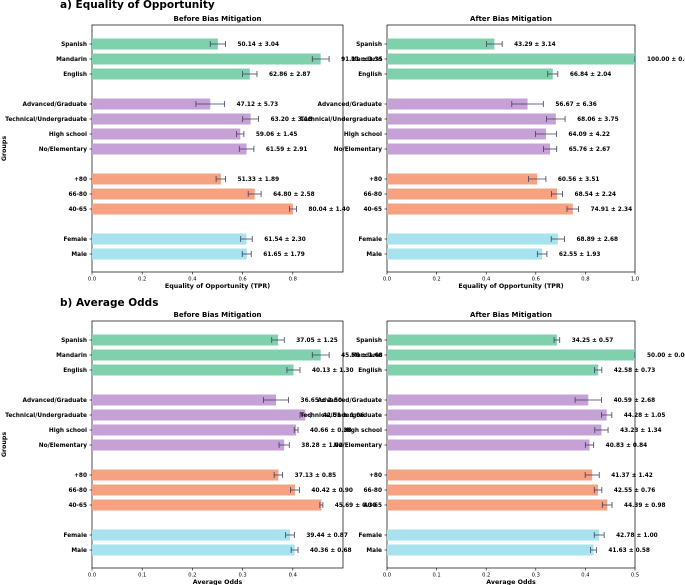 Image resolution: width=685 pixels, height=585 pixels. Describe the element at coordinates (285, 240) in the screenshot. I see `data-label-female: 61.54 ± 2.30` at that location.